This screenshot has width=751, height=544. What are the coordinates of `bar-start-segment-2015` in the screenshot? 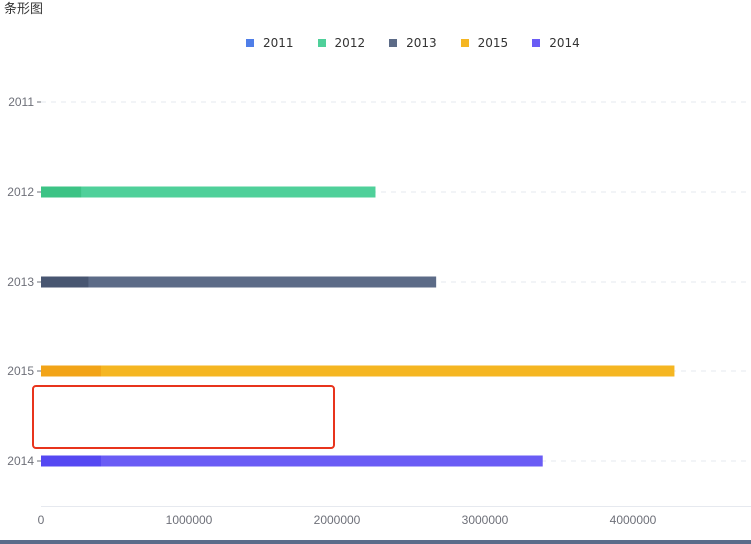 It's located at (71, 371).